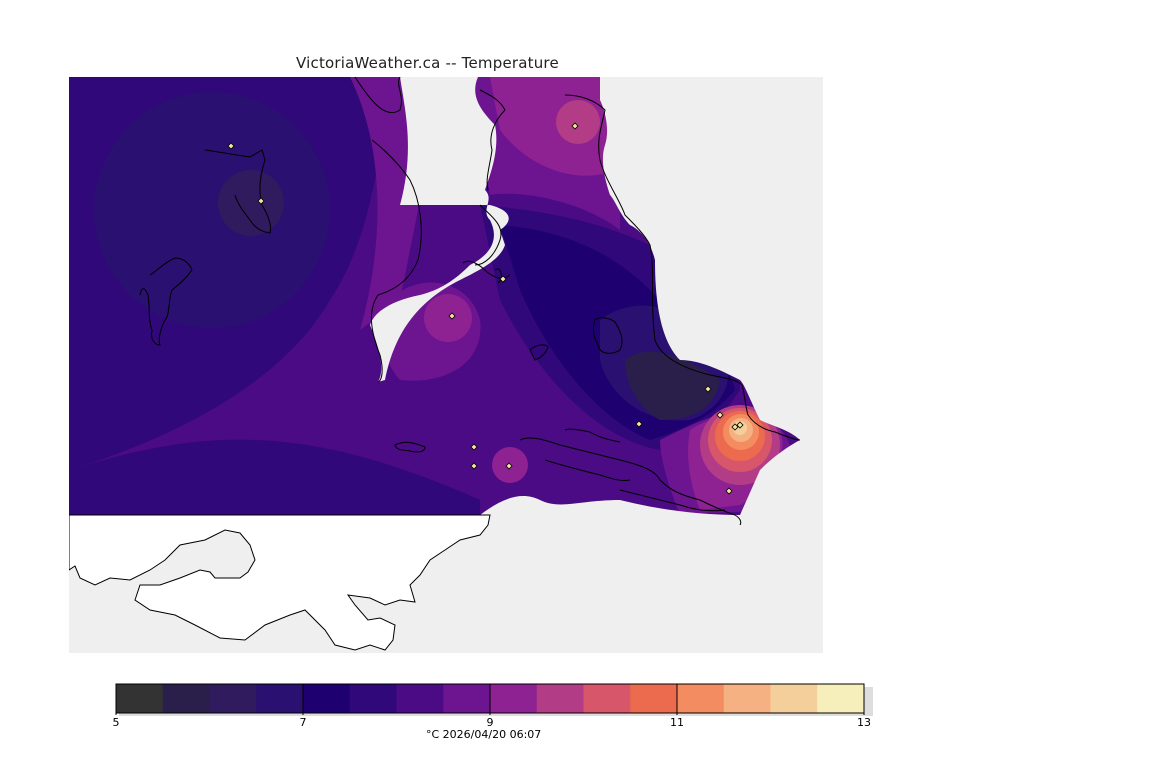  I want to click on colorbar-tick-label: 9, so click(490, 722).